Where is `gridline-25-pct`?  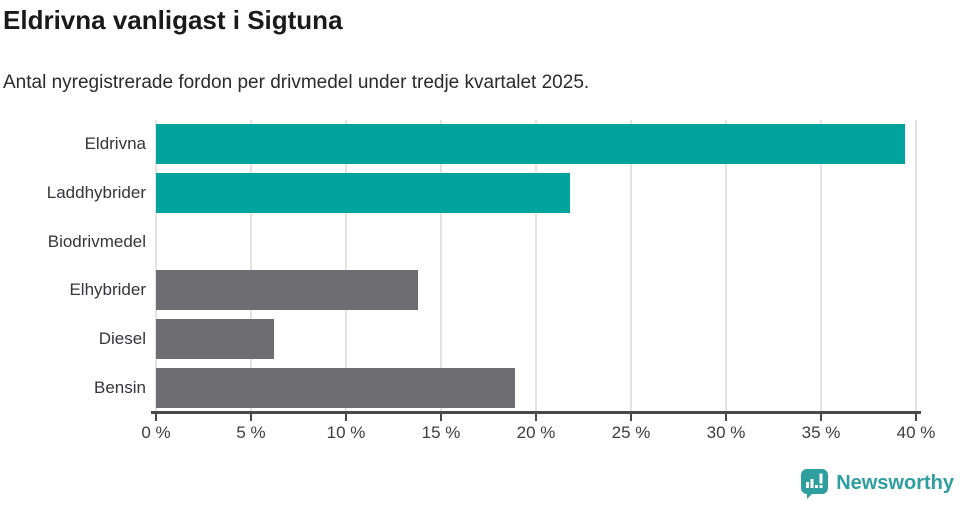
gridline-25-pct is located at coordinates (631, 266).